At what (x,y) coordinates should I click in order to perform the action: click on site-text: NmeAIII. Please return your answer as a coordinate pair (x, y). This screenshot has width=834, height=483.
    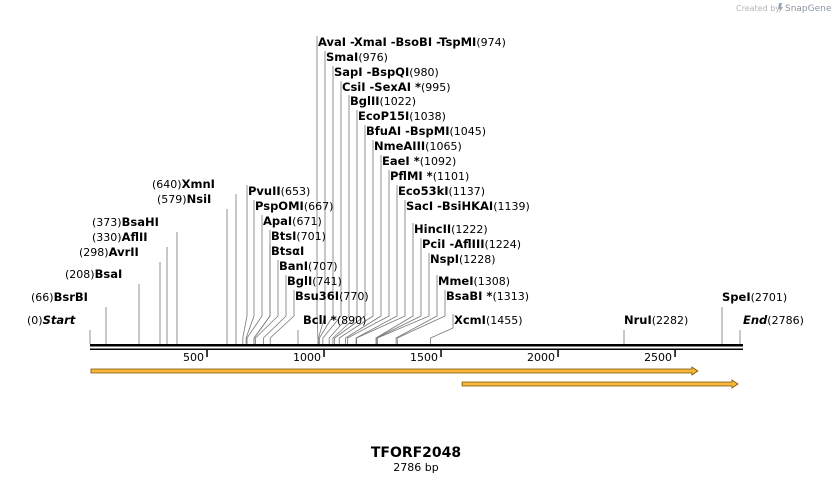
    Looking at the image, I should click on (399, 146).